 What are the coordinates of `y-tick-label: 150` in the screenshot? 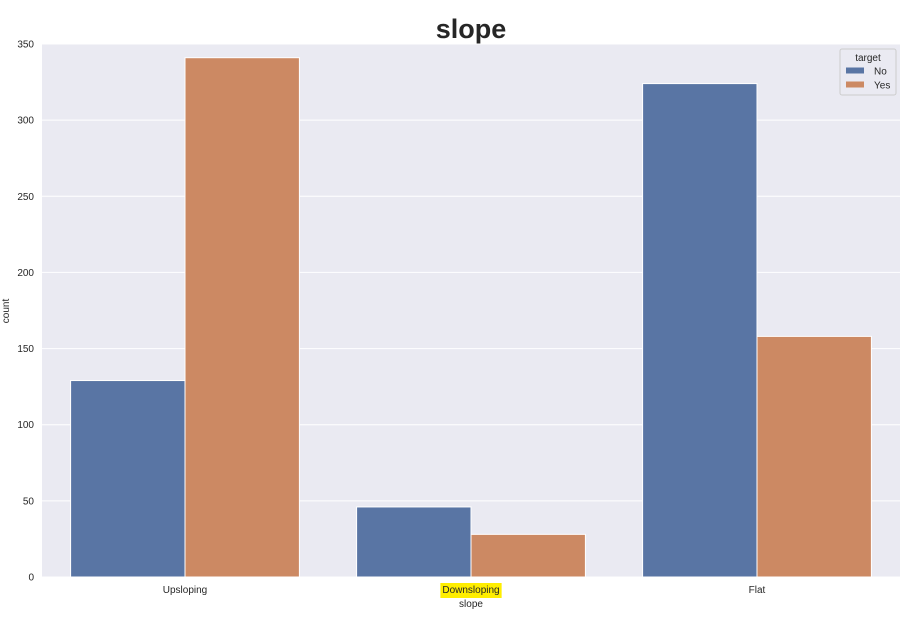 It's located at (25, 349).